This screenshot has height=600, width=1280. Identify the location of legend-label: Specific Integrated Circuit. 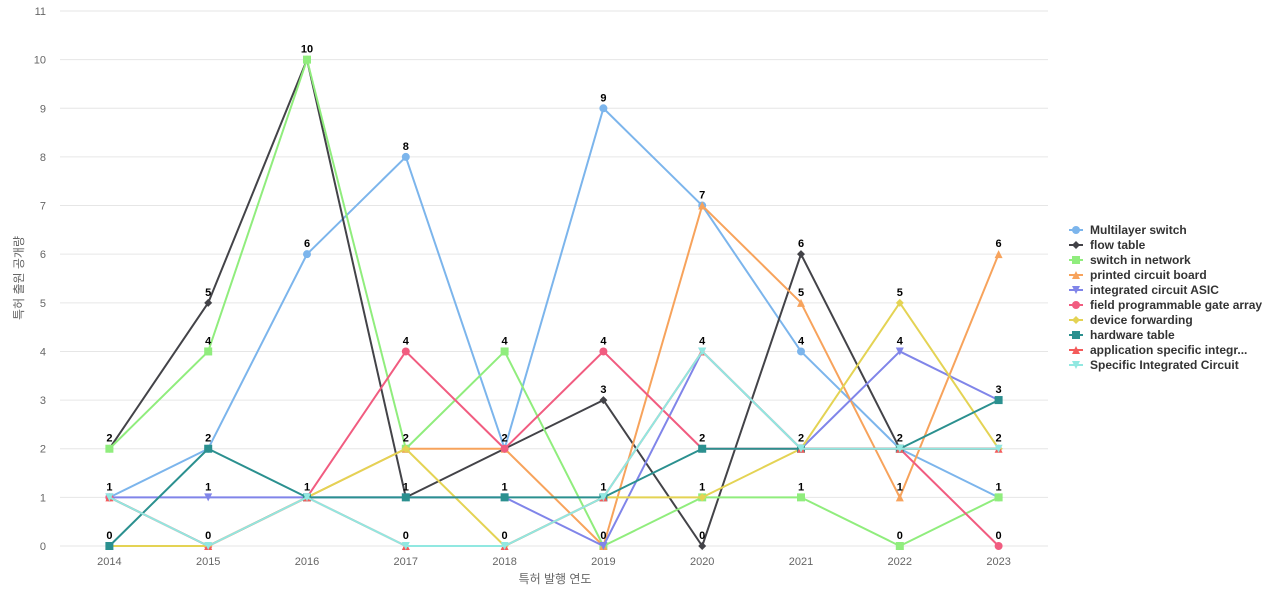
(1164, 365).